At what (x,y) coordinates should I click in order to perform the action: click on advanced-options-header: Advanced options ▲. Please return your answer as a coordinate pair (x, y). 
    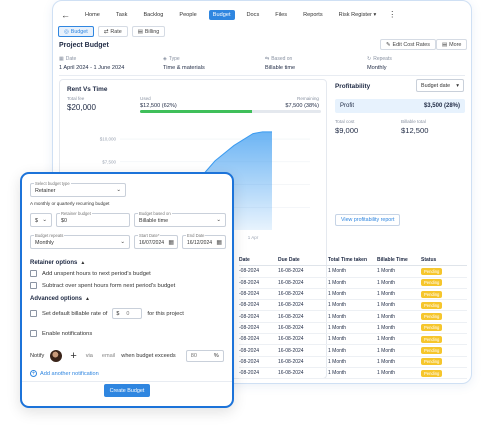
    Looking at the image, I should click on (60, 299).